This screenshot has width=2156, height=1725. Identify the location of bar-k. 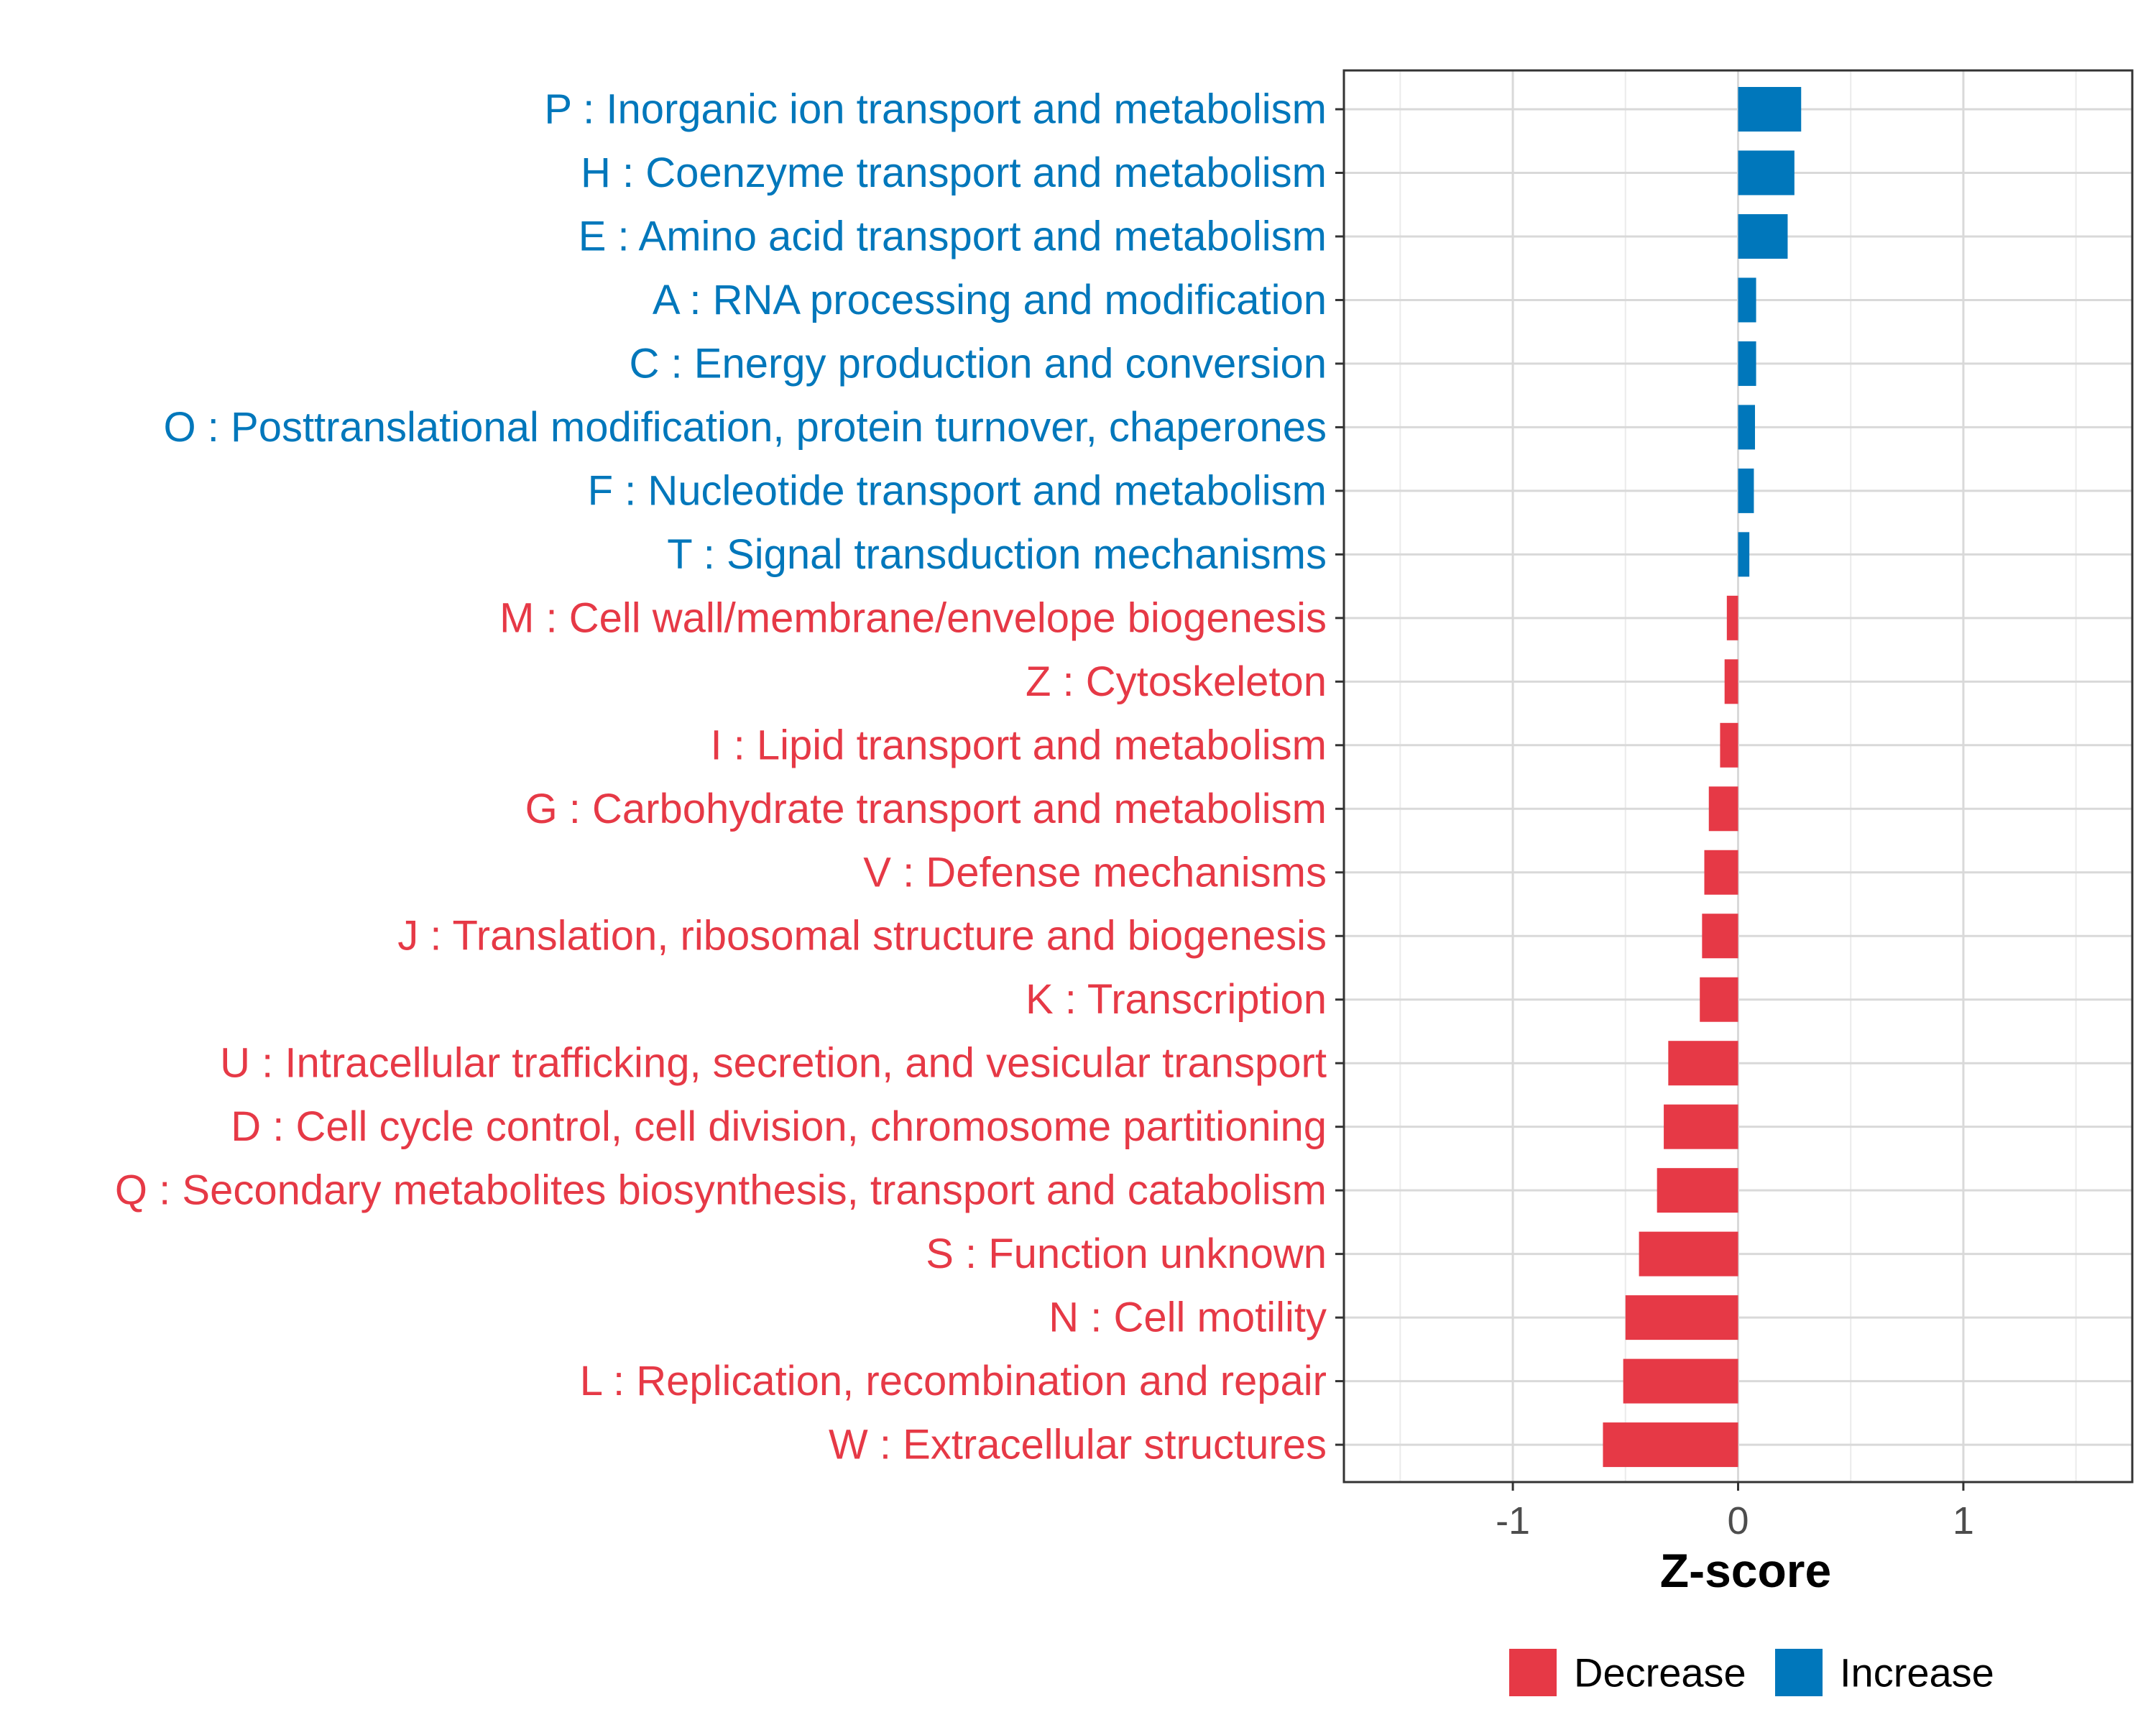
(1719, 999).